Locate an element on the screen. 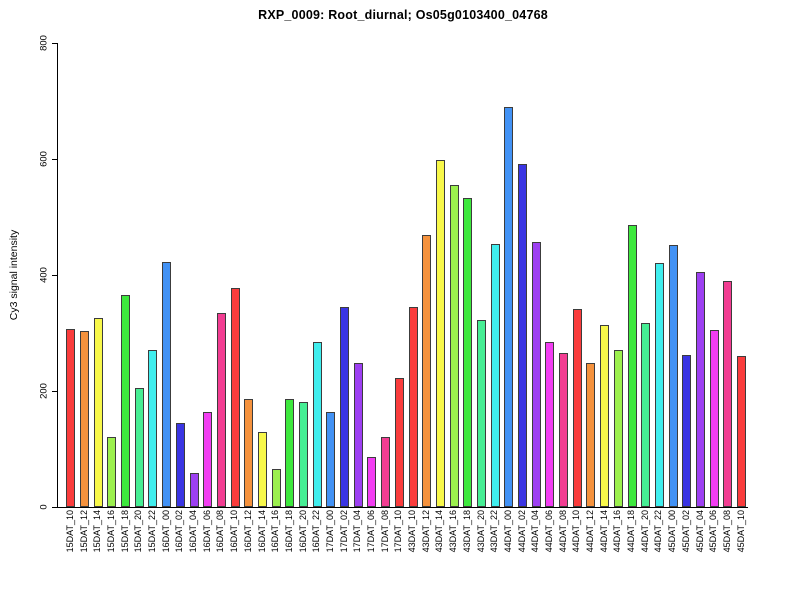 Image resolution: width=800 pixels, height=600 pixels. y-tick-label: 800 is located at coordinates (44, 43).